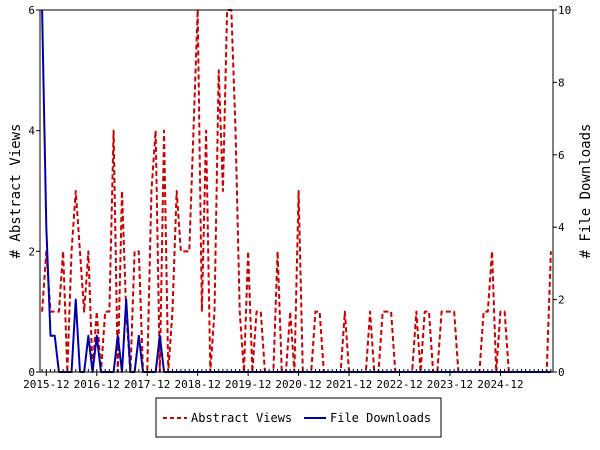 This screenshot has height=450, width=600. What do you see at coordinates (31, 10) in the screenshot?
I see `left-tick-label: 6` at bounding box center [31, 10].